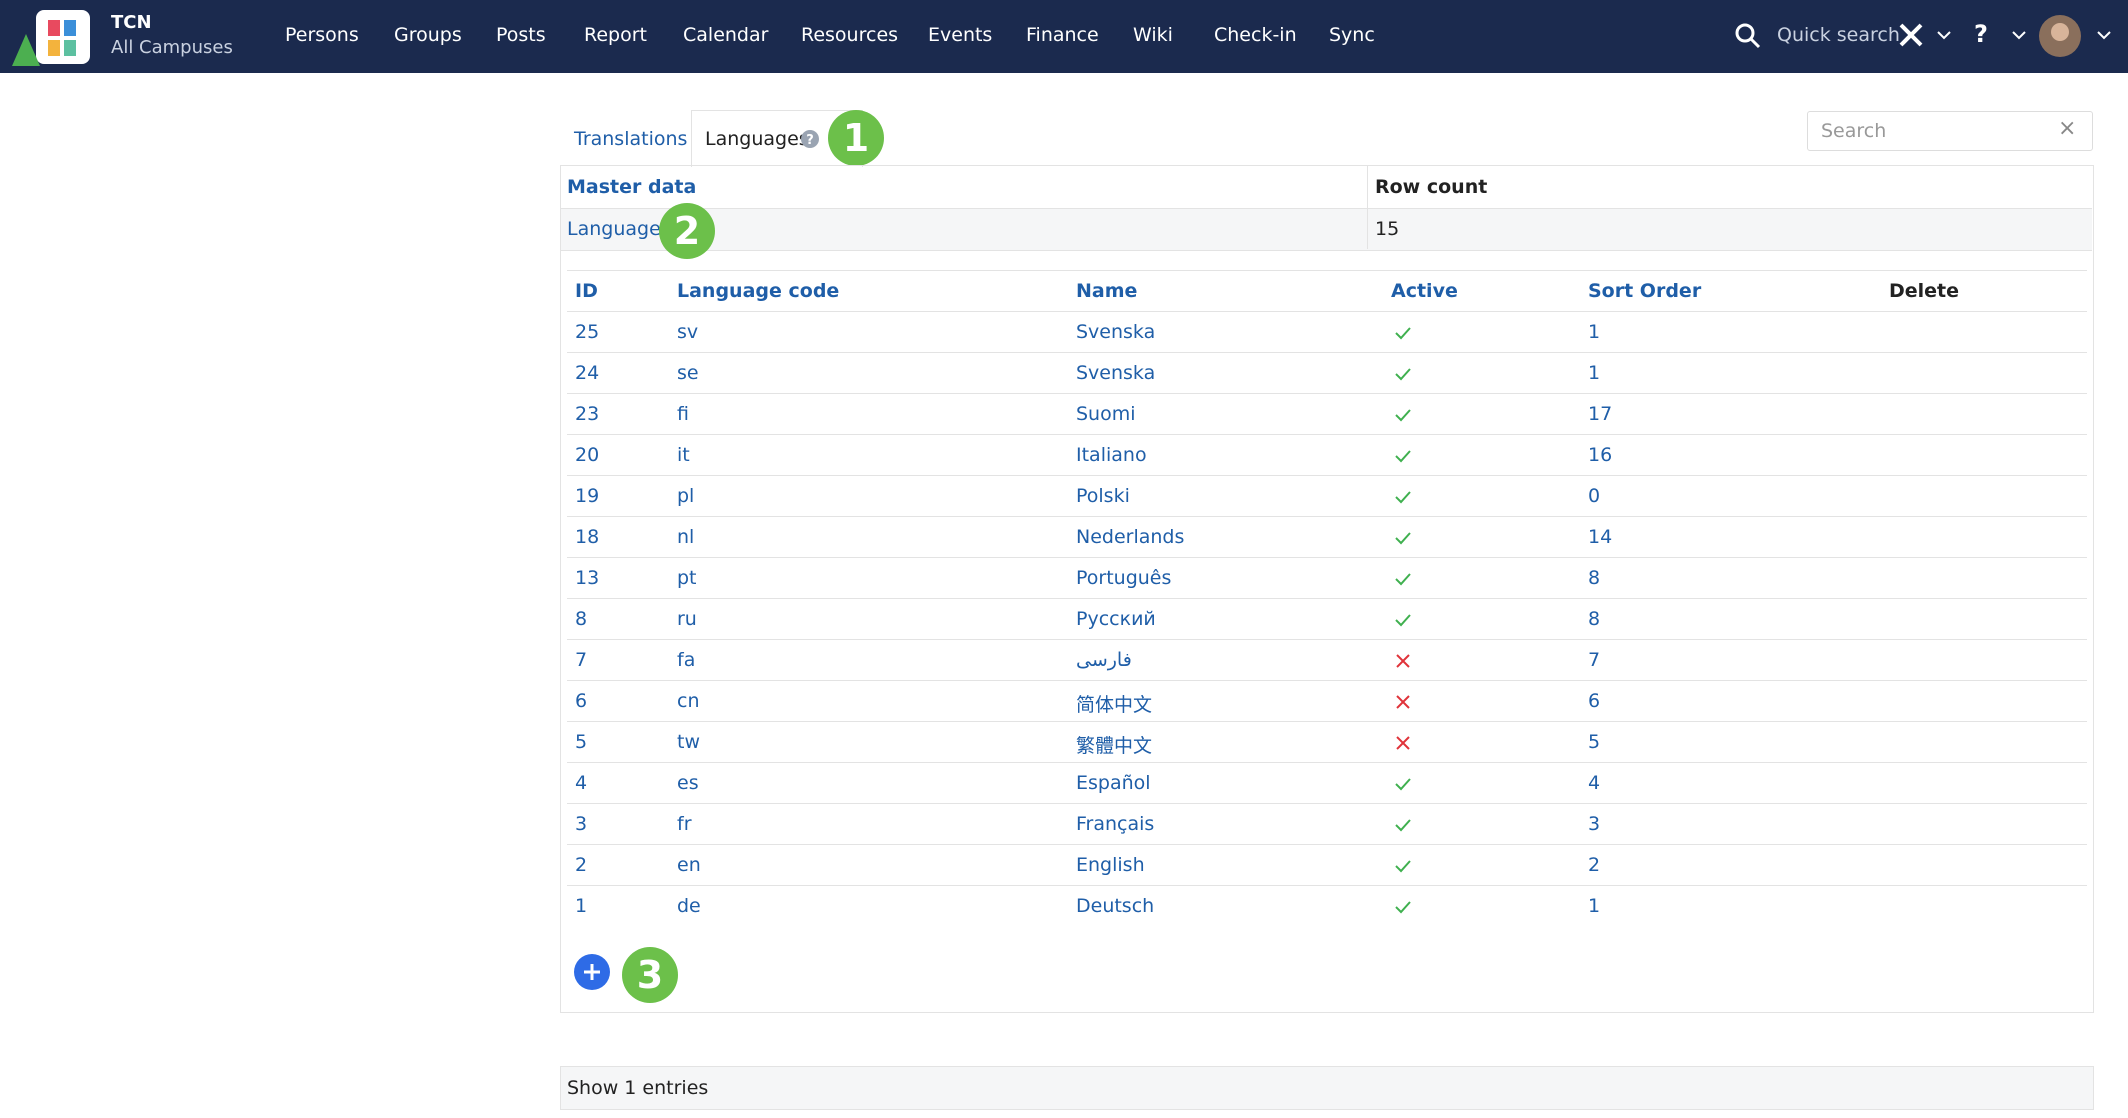 The width and height of the screenshot is (2128, 1118). I want to click on nav-item: Finance, so click(1062, 35).